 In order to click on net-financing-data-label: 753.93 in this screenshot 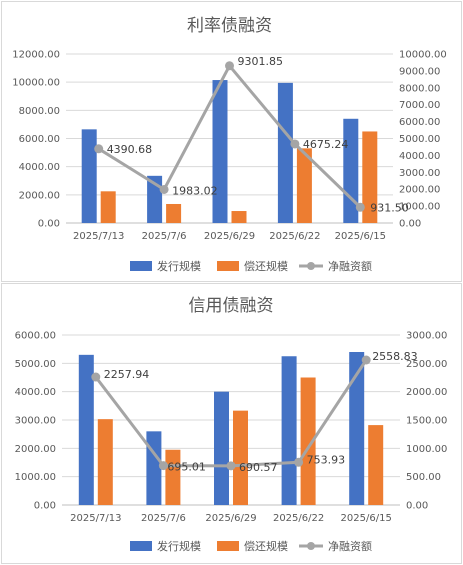, I will do `click(326, 459)`.